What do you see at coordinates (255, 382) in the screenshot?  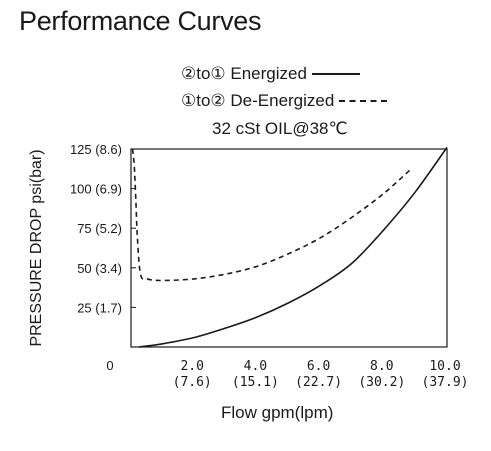 I see `x-tick-sublabel: (15.1)` at bounding box center [255, 382].